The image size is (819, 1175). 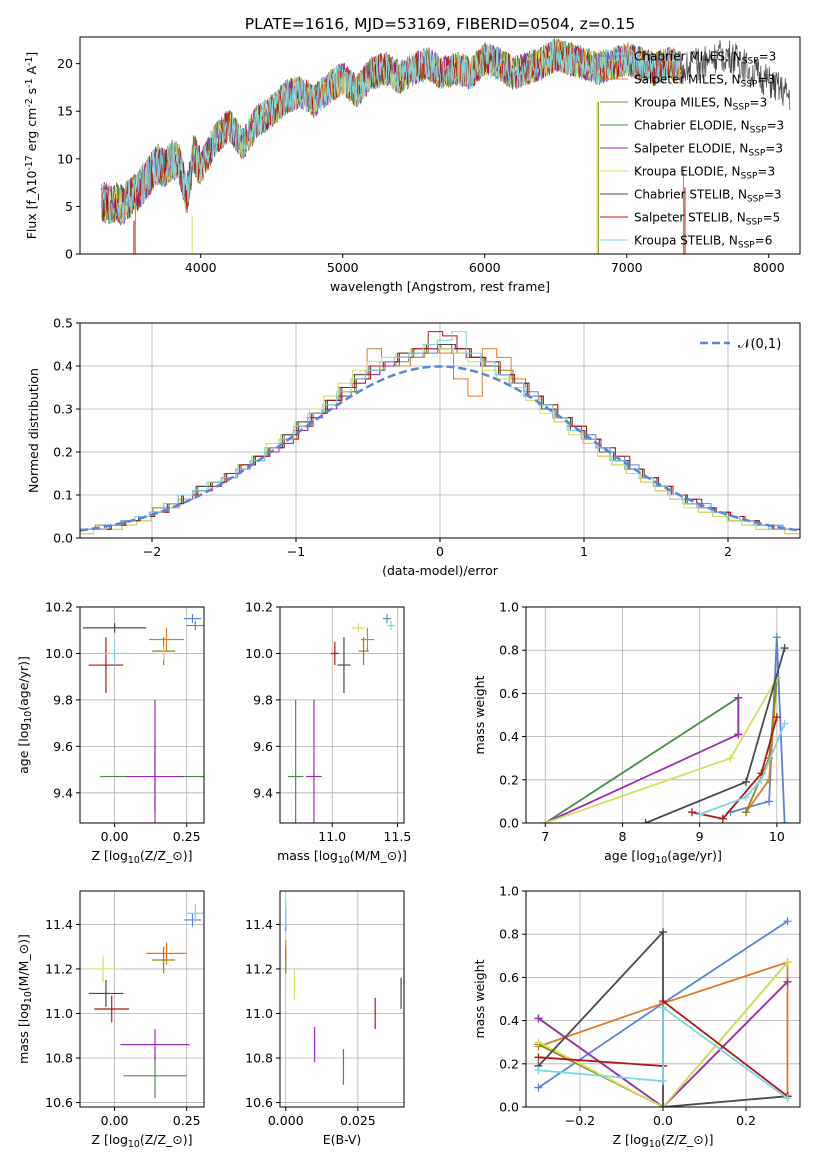 I want to click on y-tick-label: 0, so click(x=69, y=254).